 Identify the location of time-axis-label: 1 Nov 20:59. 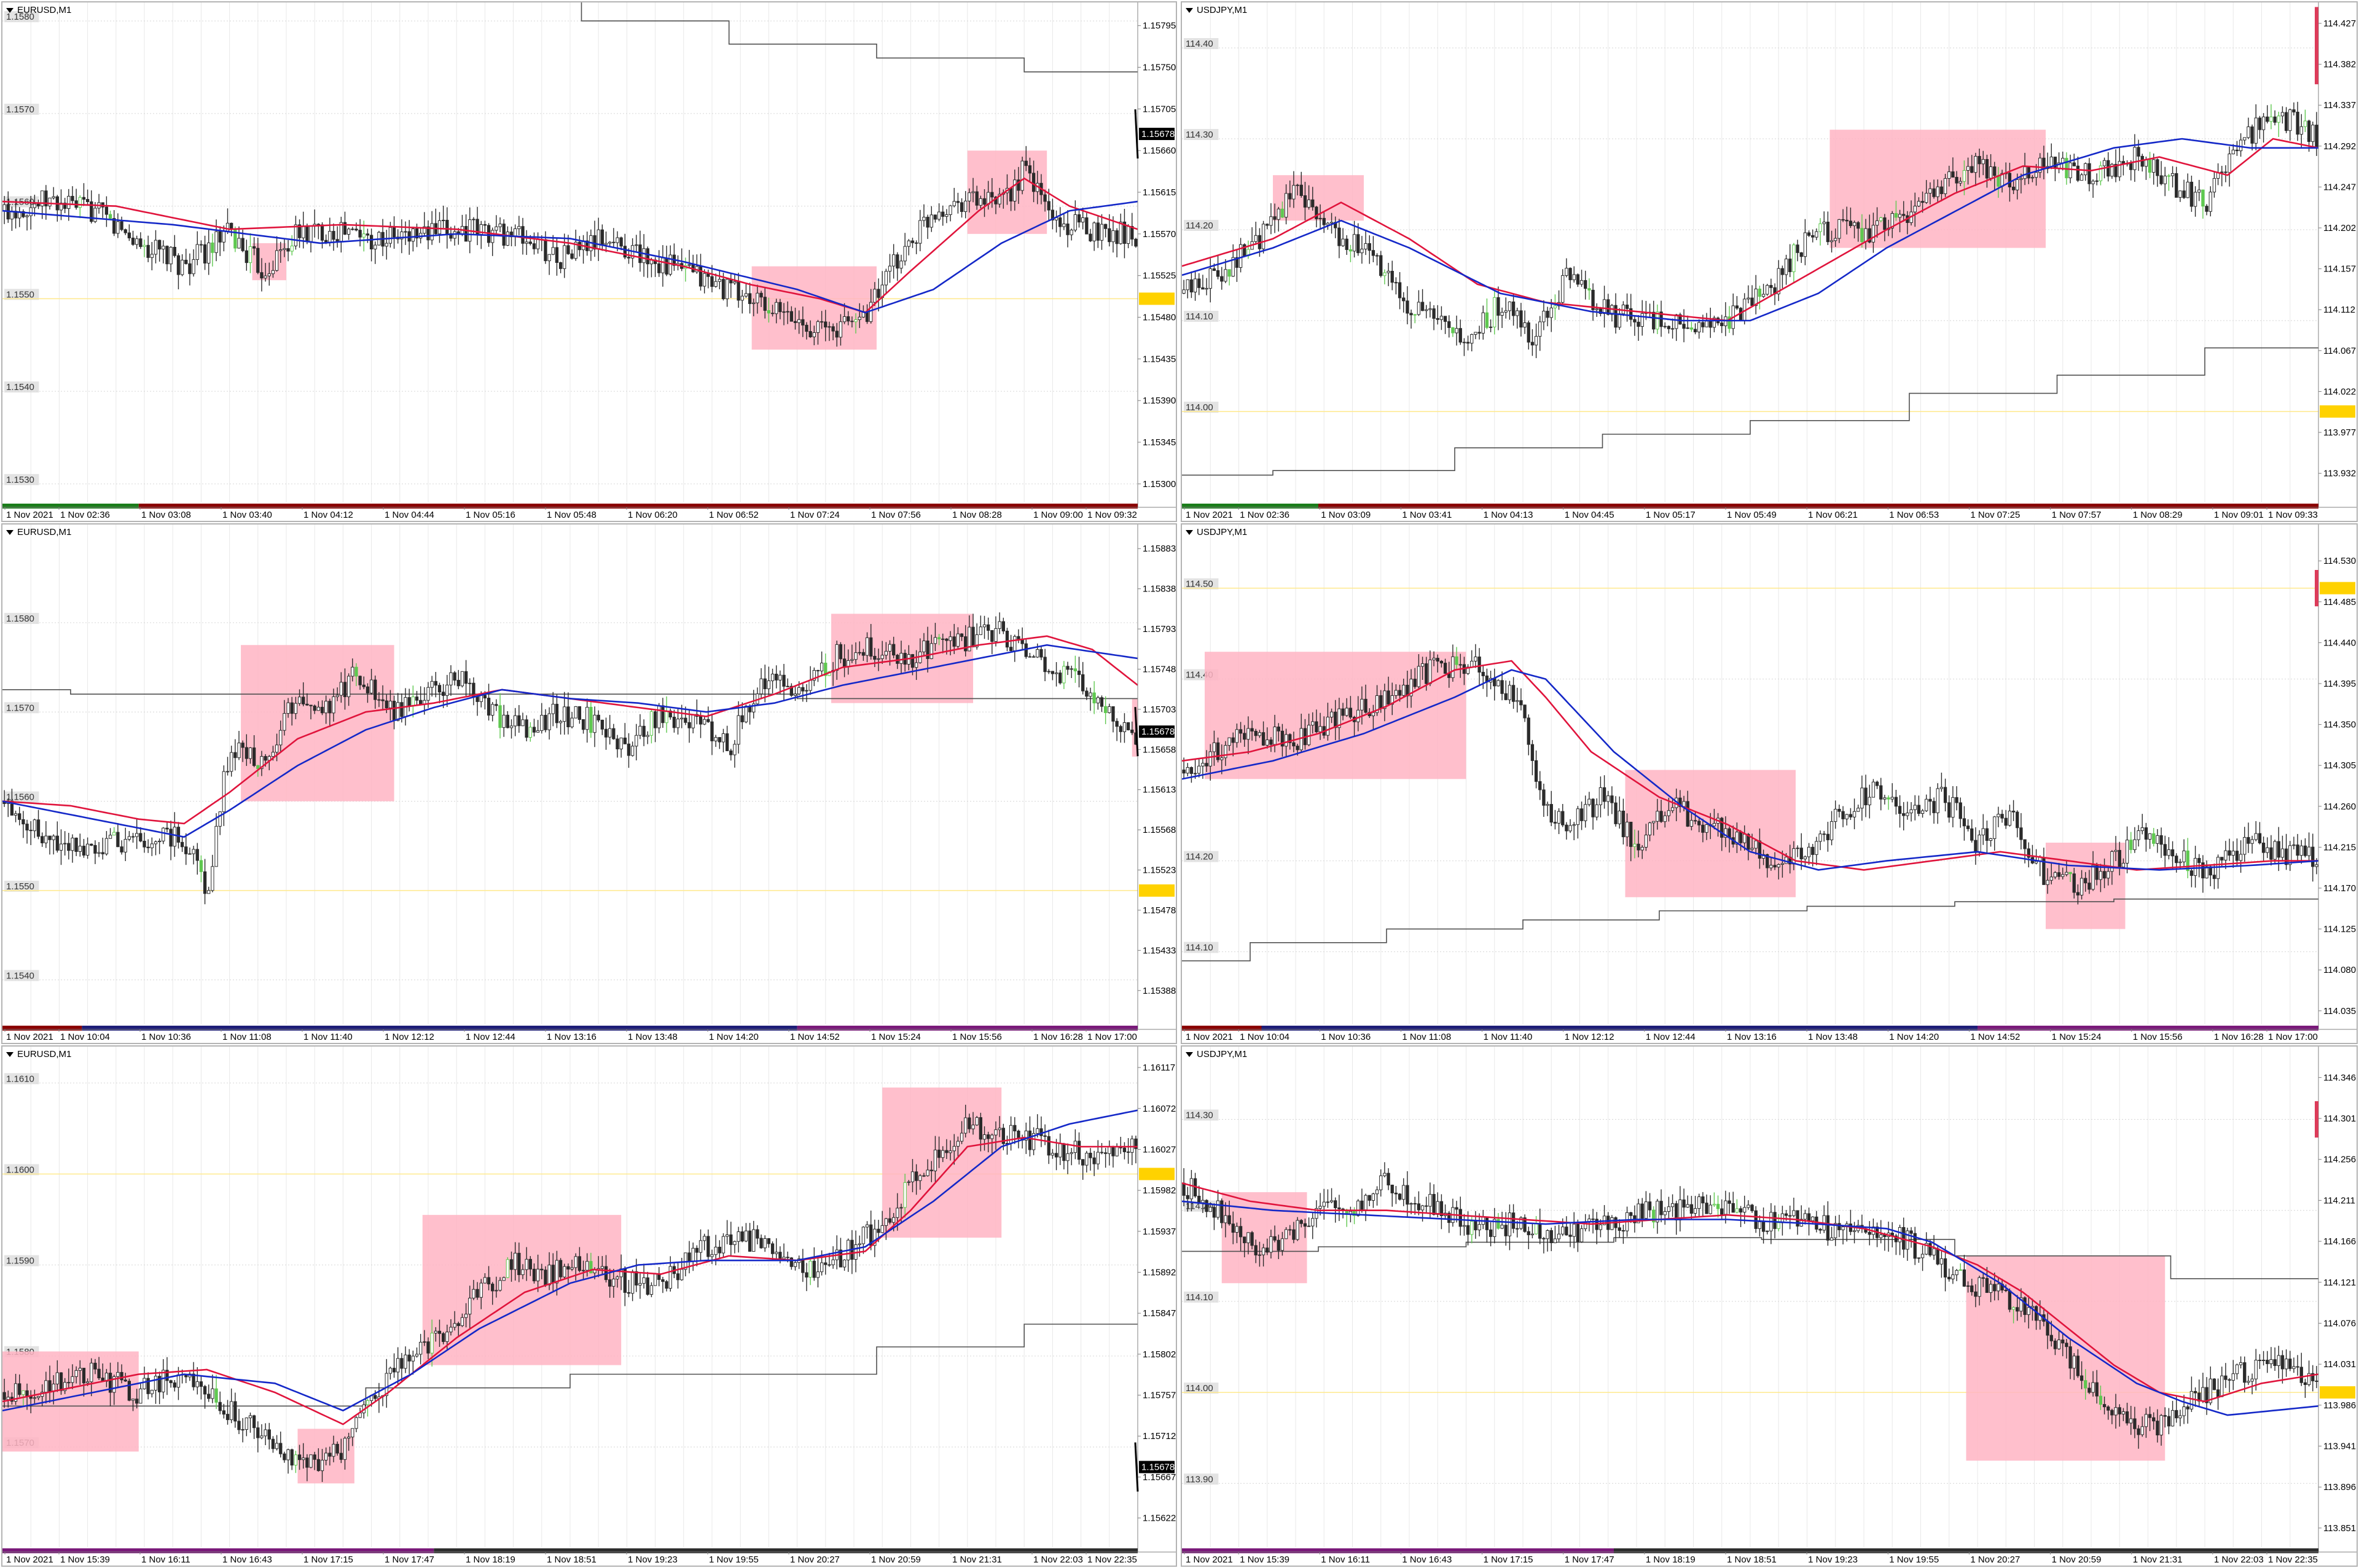
(2077, 1559).